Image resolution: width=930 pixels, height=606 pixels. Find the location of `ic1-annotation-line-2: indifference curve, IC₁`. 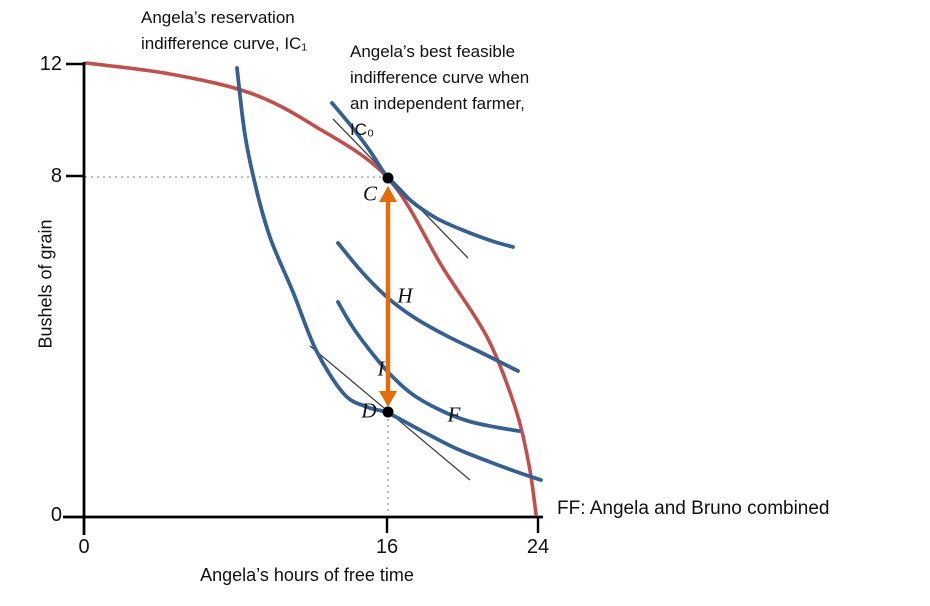

ic1-annotation-line-2: indifference curve, IC₁ is located at coordinates (224, 43).